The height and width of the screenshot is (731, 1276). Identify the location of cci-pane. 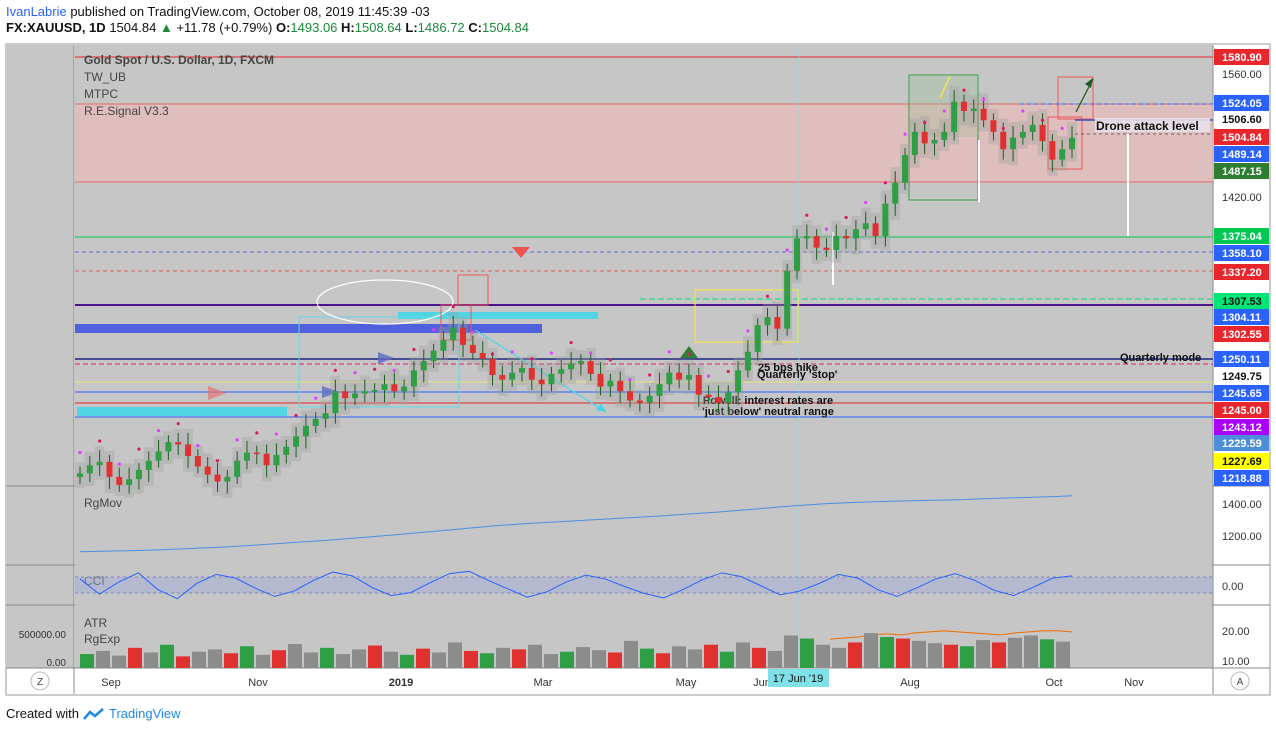
(644, 585).